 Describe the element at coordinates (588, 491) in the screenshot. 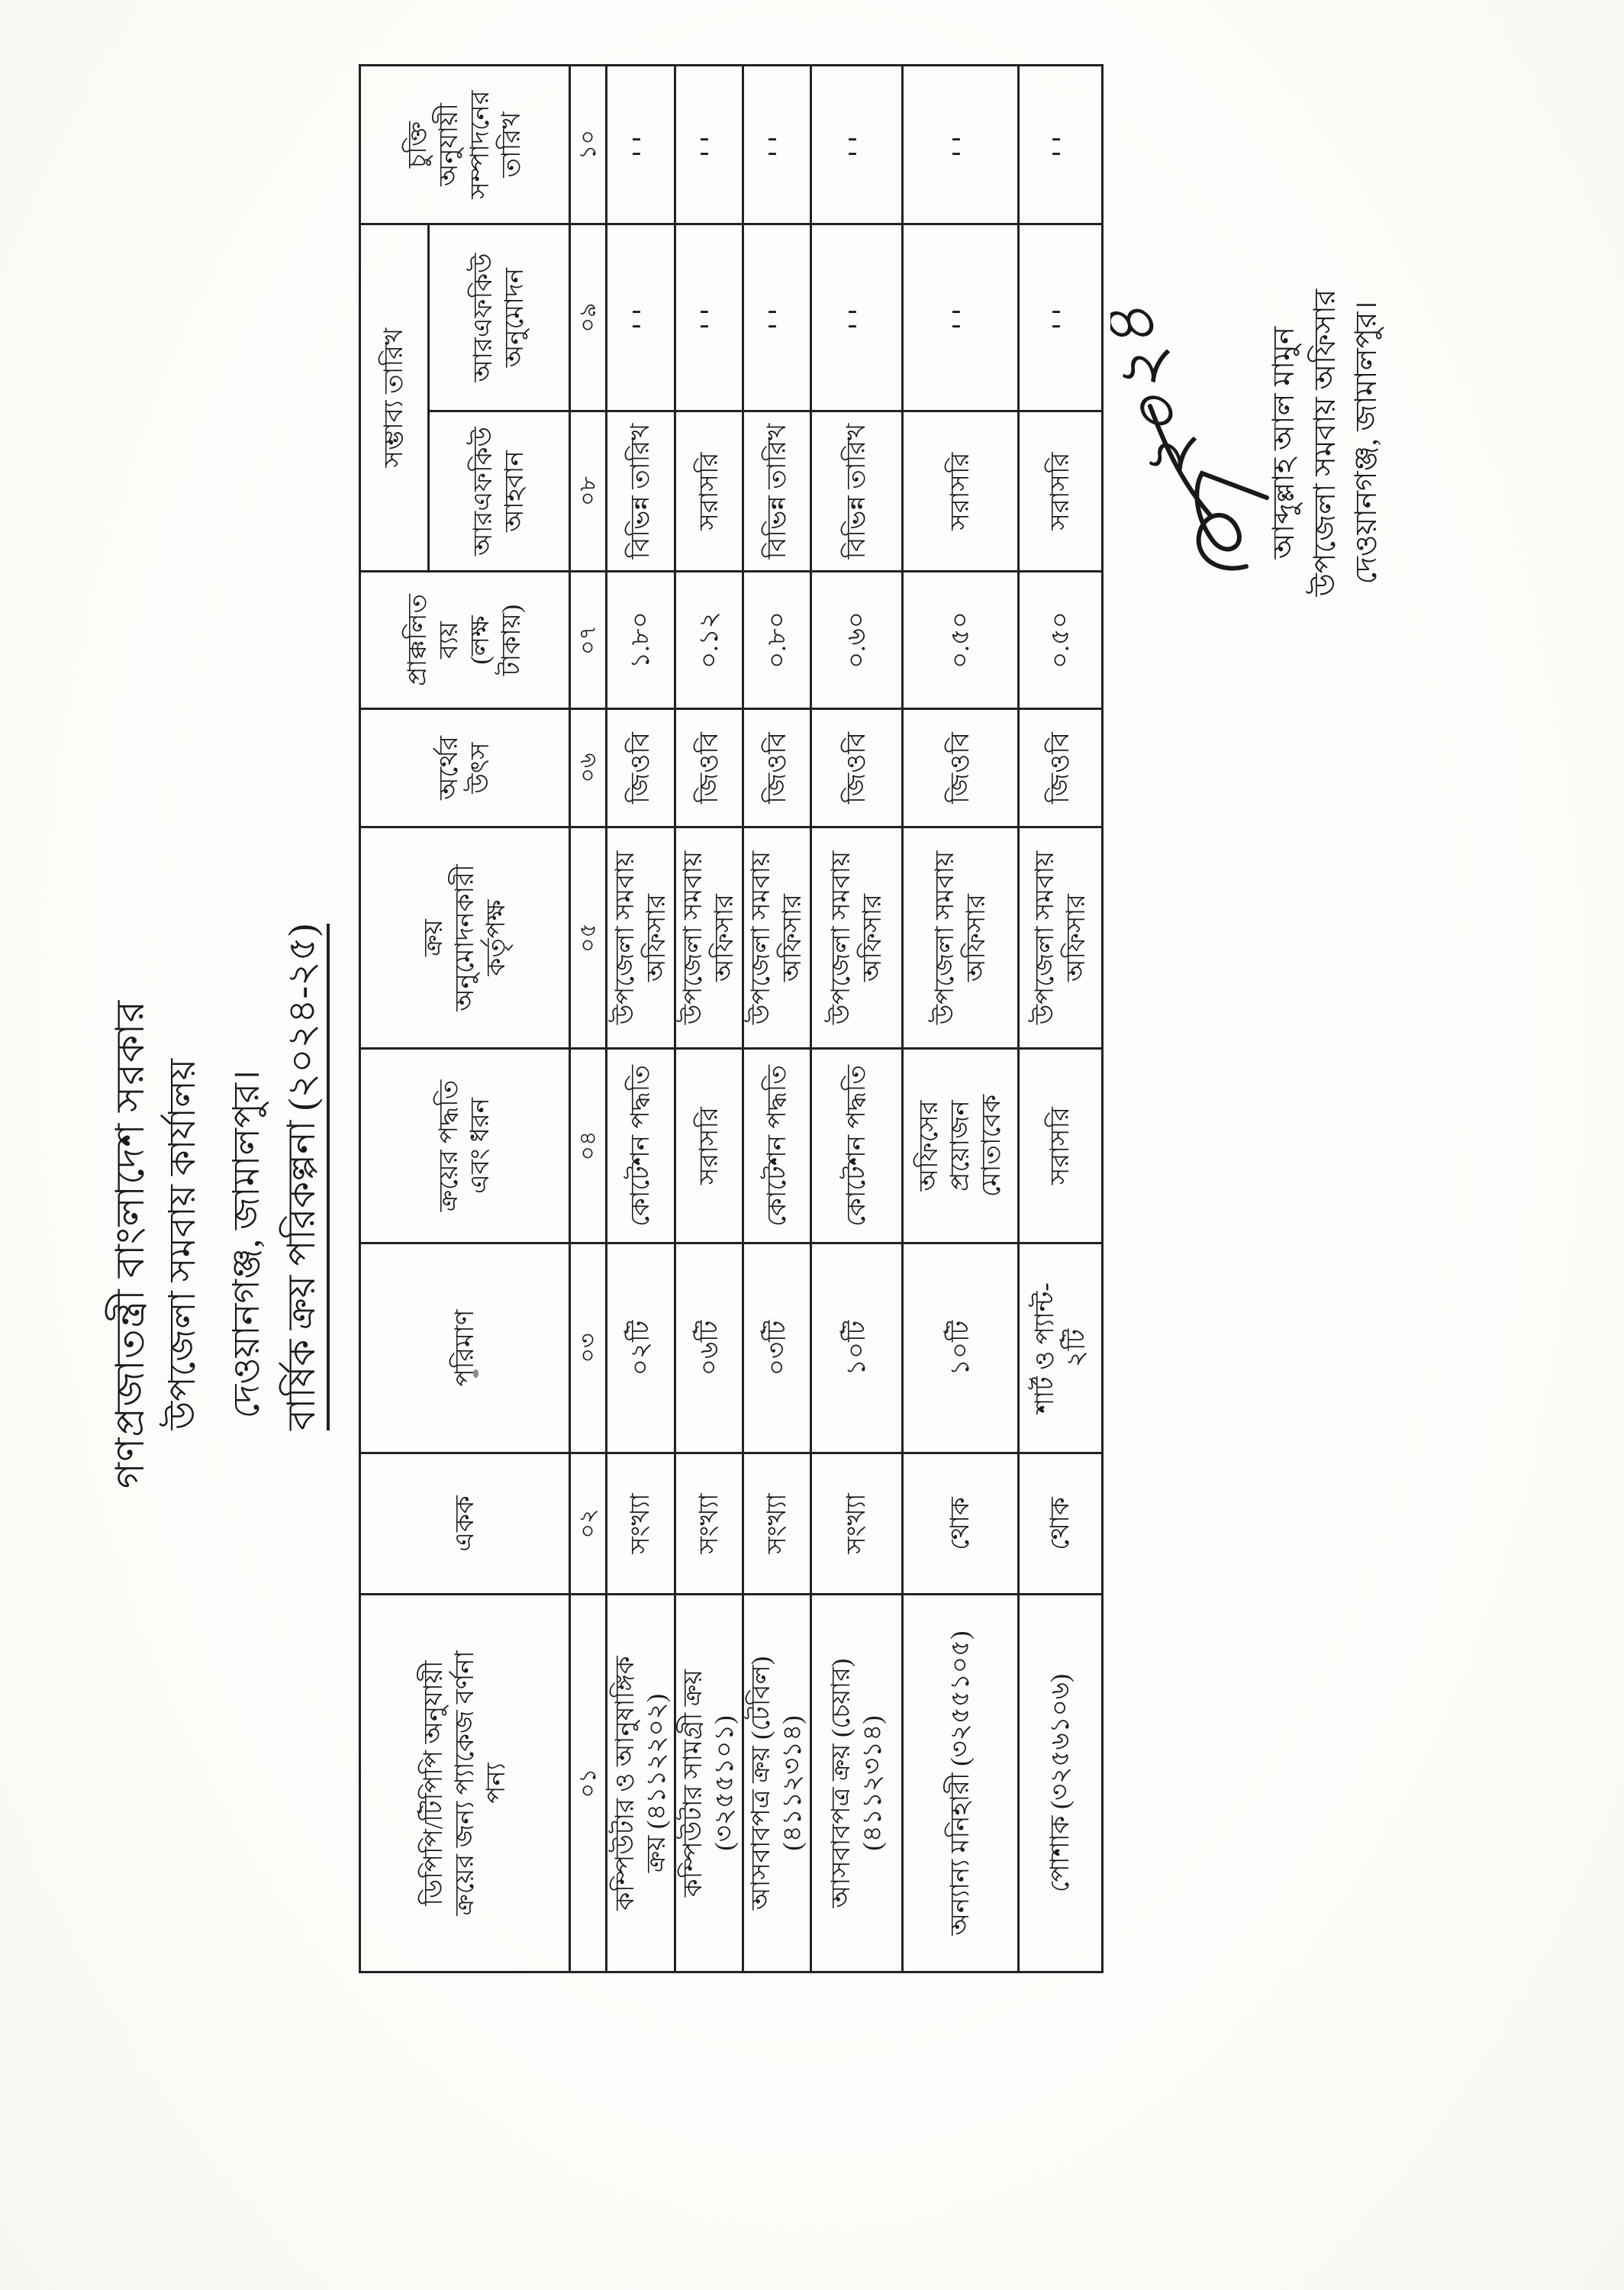

I see `serial-cell: ০৮` at that location.